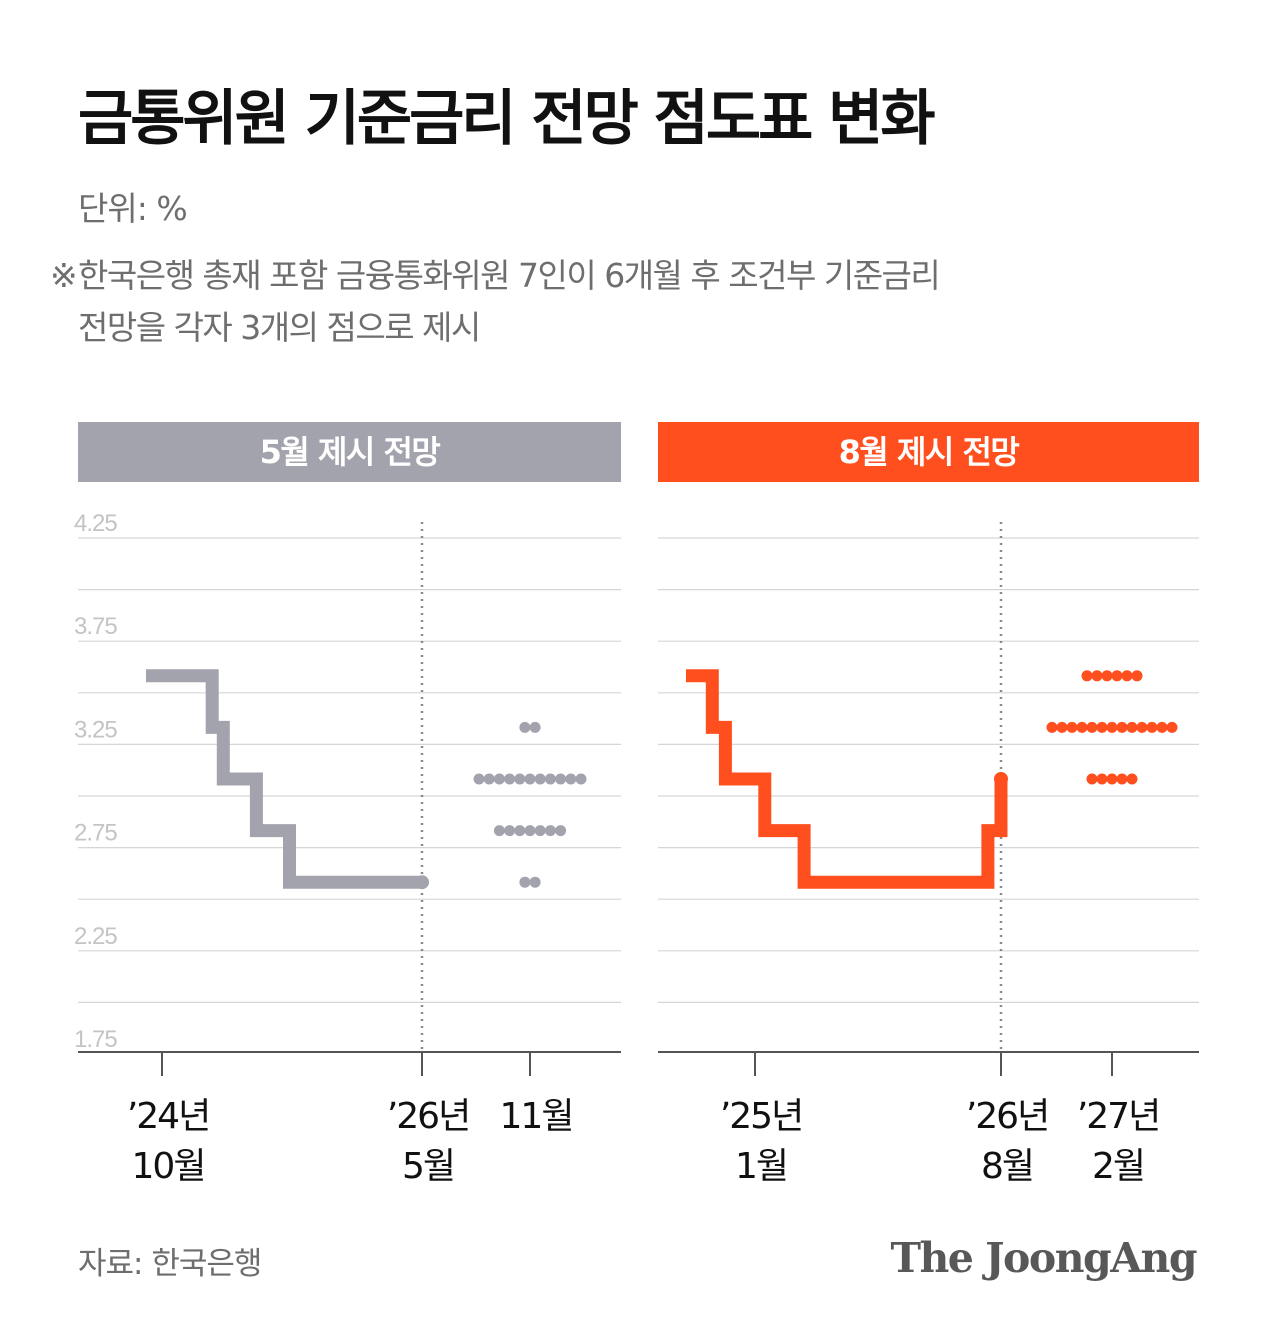  What do you see at coordinates (761, 1166) in the screenshot?
I see `x-tick-label: 1월` at bounding box center [761, 1166].